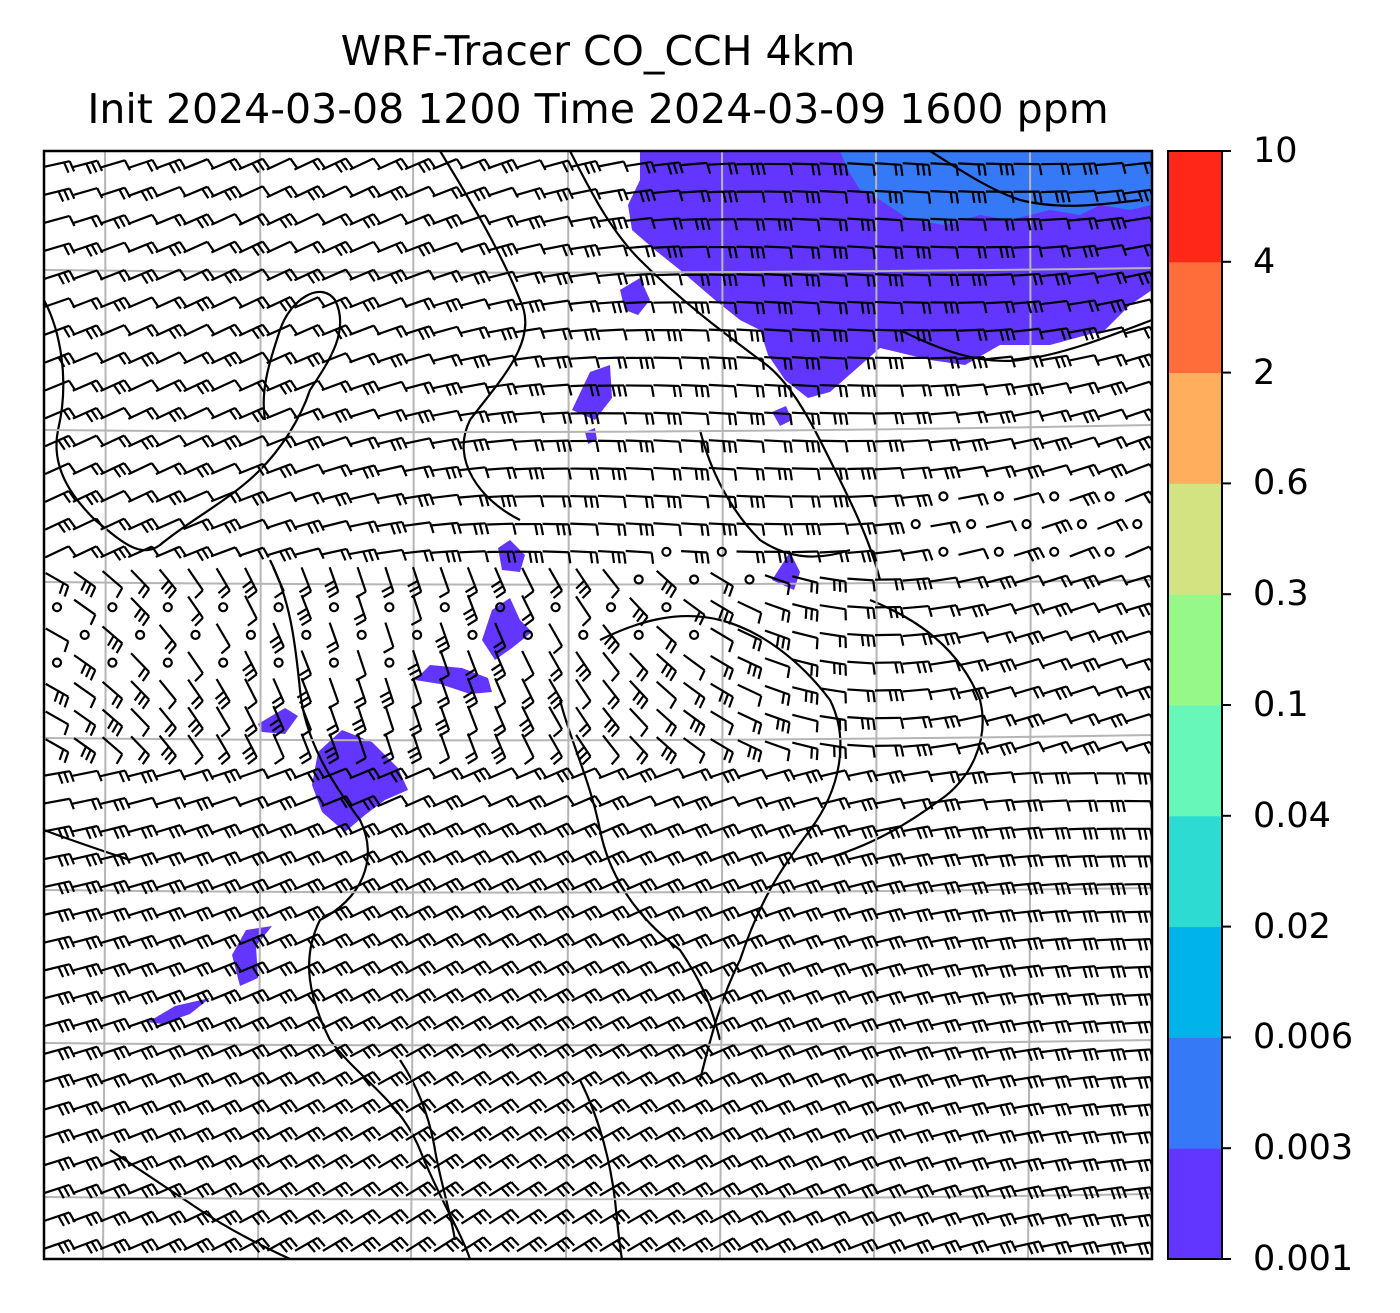  I want to click on colorbar-band, so click(1195, 1204).